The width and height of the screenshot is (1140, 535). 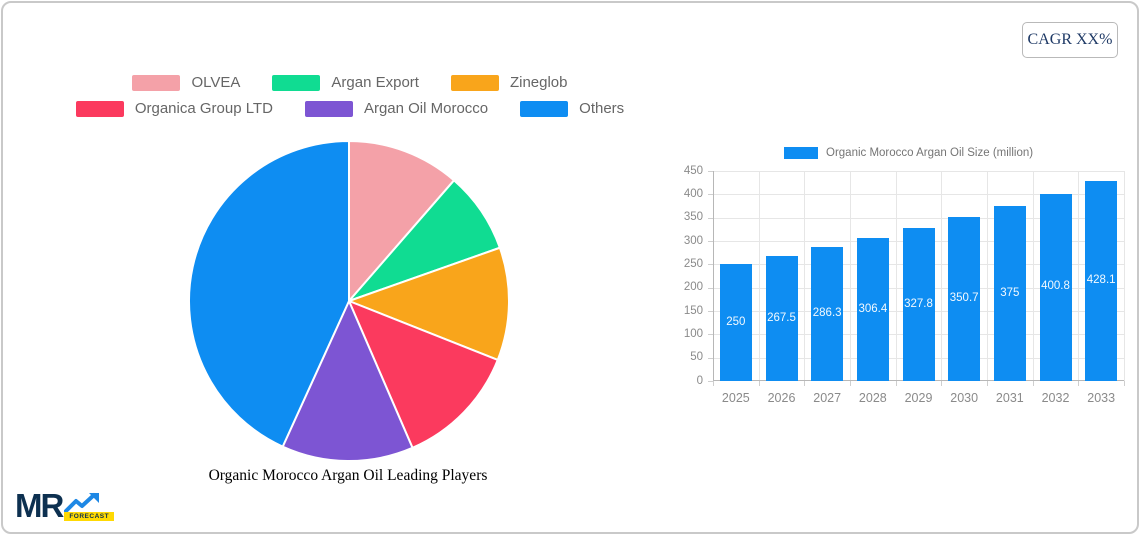 What do you see at coordinates (429, 303) in the screenshot?
I see `pie-slice-zineglob` at bounding box center [429, 303].